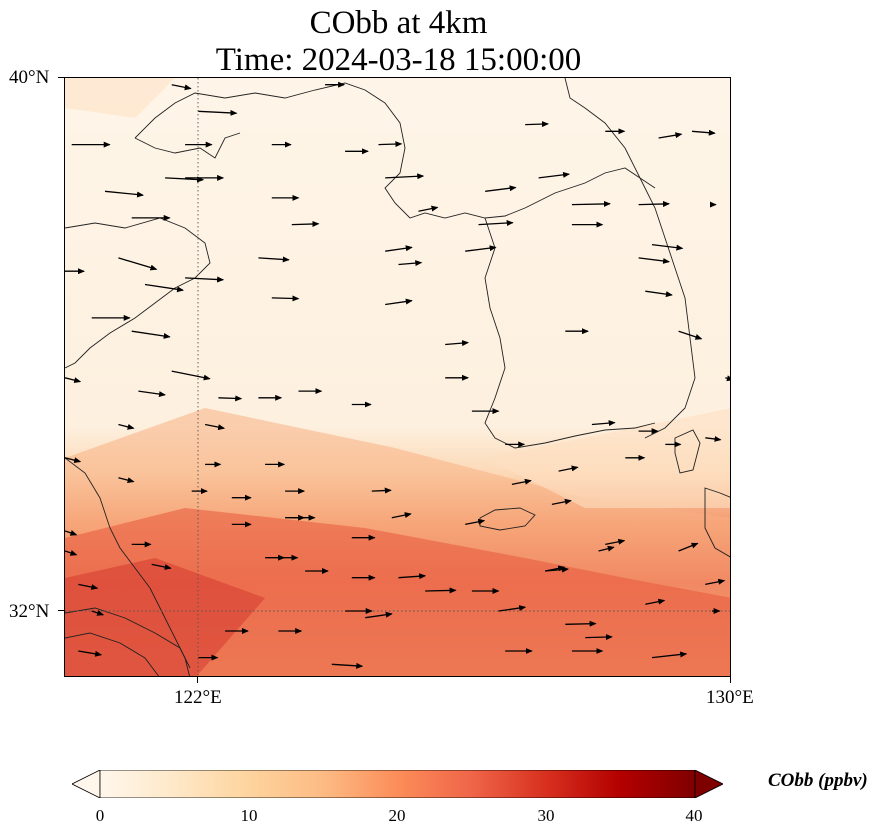 The height and width of the screenshot is (836, 887). Describe the element at coordinates (507, 519) in the screenshot. I see `jeju-island` at that location.